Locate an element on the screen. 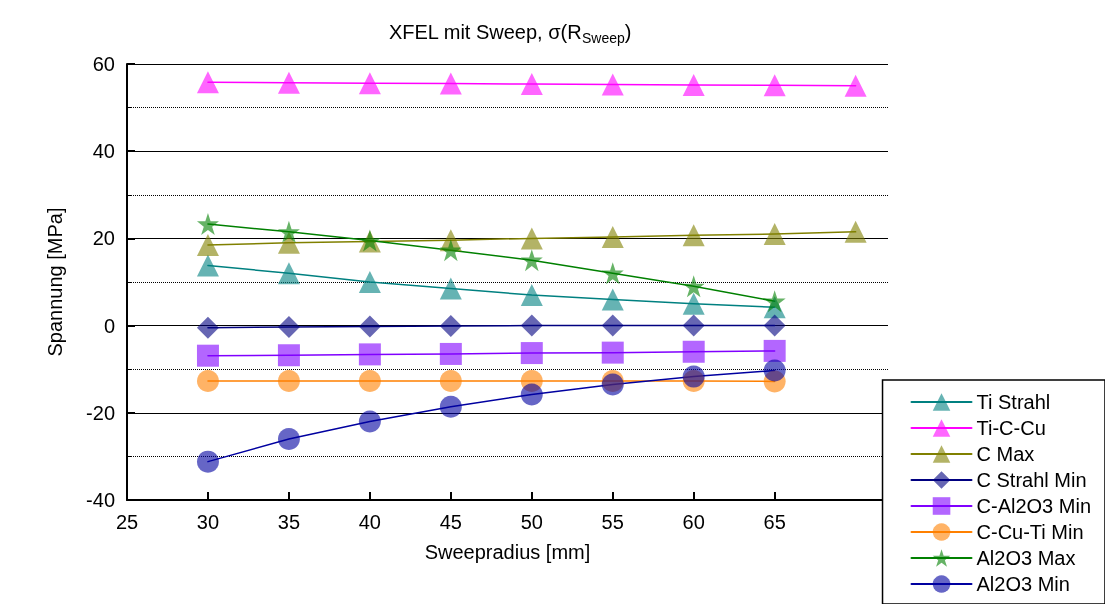 The image size is (1105, 604). legend-label: C Strahl Min is located at coordinates (1031, 480).